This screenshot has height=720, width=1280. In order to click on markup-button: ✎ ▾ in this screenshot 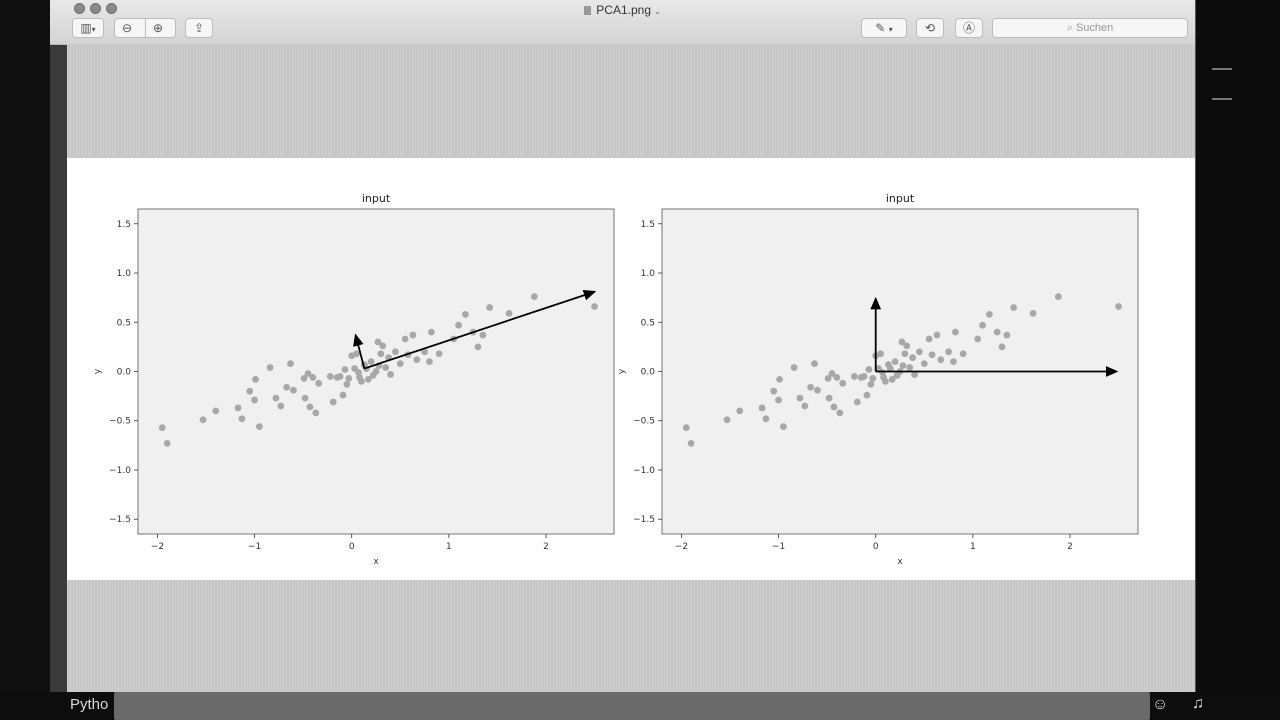, I will do `click(884, 28)`.